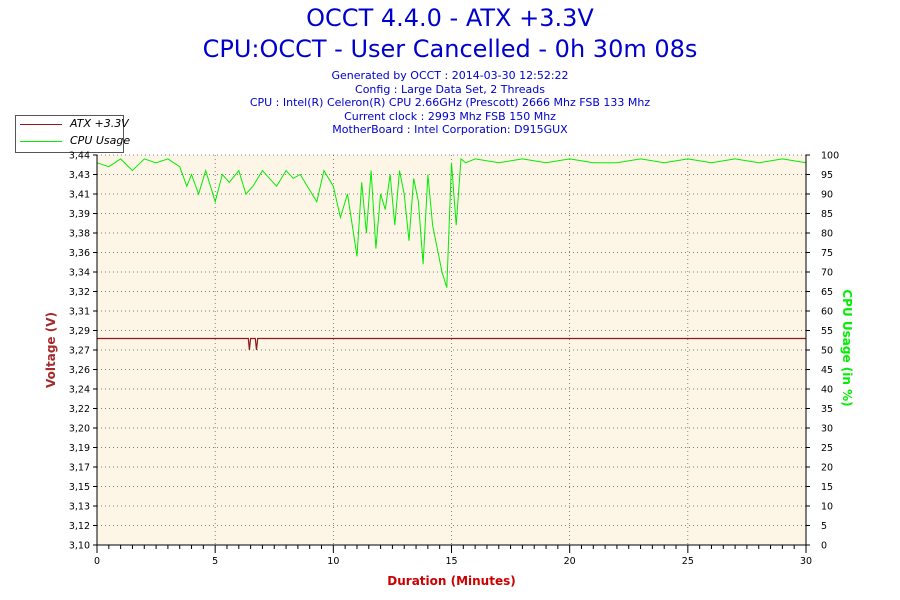  I want to click on y2-tick-label: 70, so click(827, 273).